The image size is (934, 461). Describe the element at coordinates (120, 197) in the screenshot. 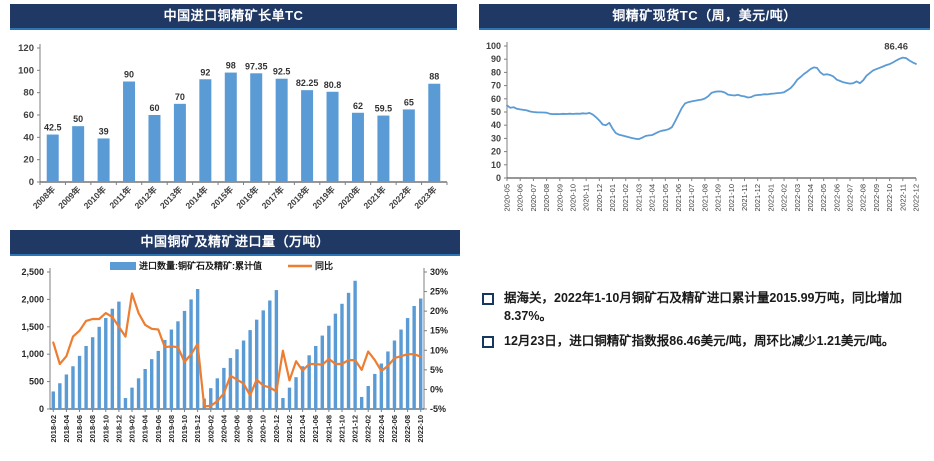

I see `svg-text: 2011年` at that location.